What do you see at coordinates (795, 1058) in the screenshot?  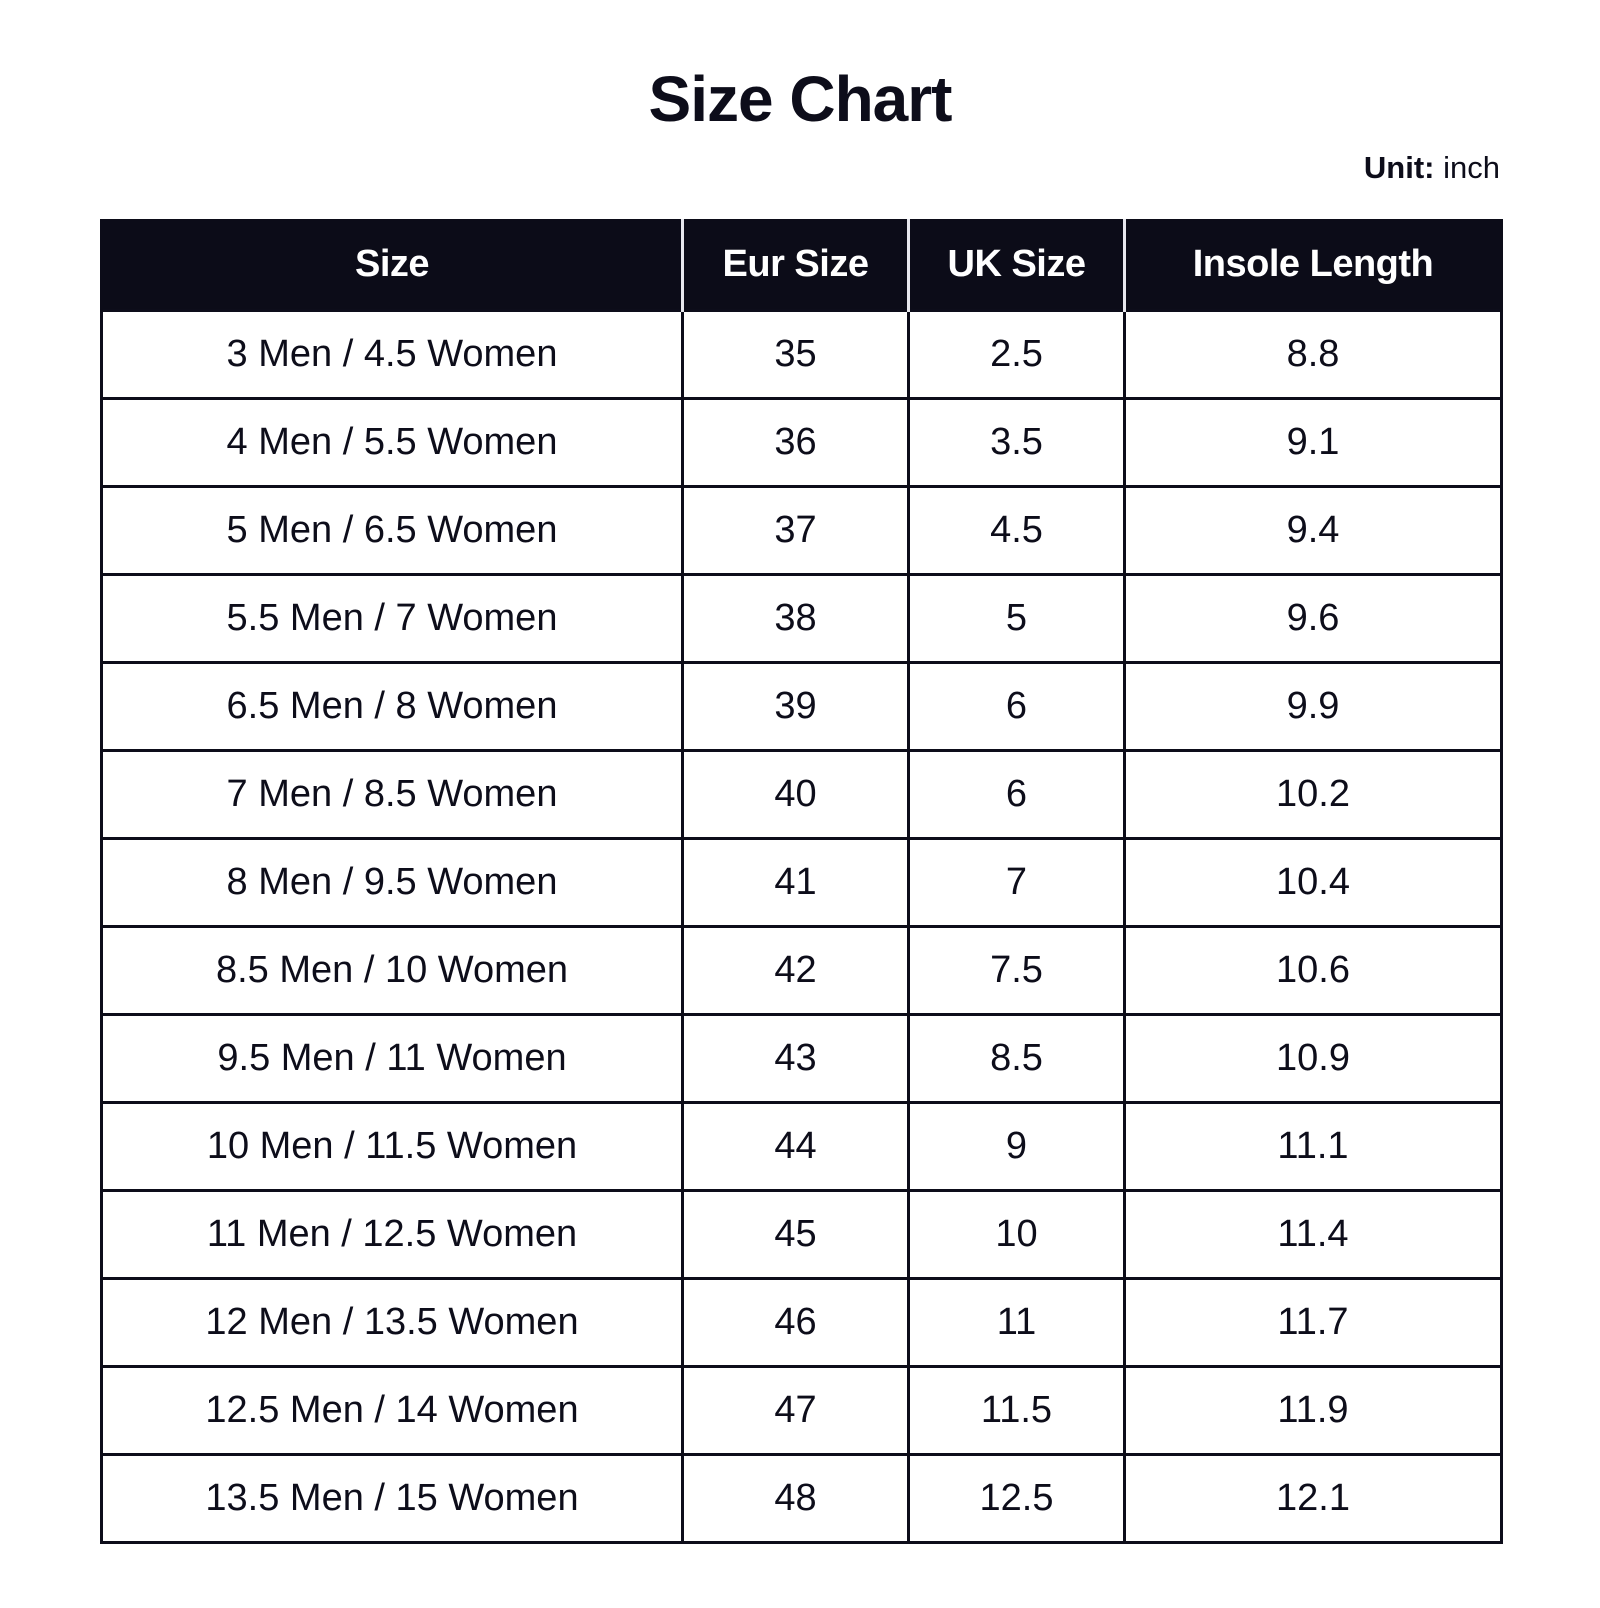 I see `cell-eur-size: 43` at bounding box center [795, 1058].